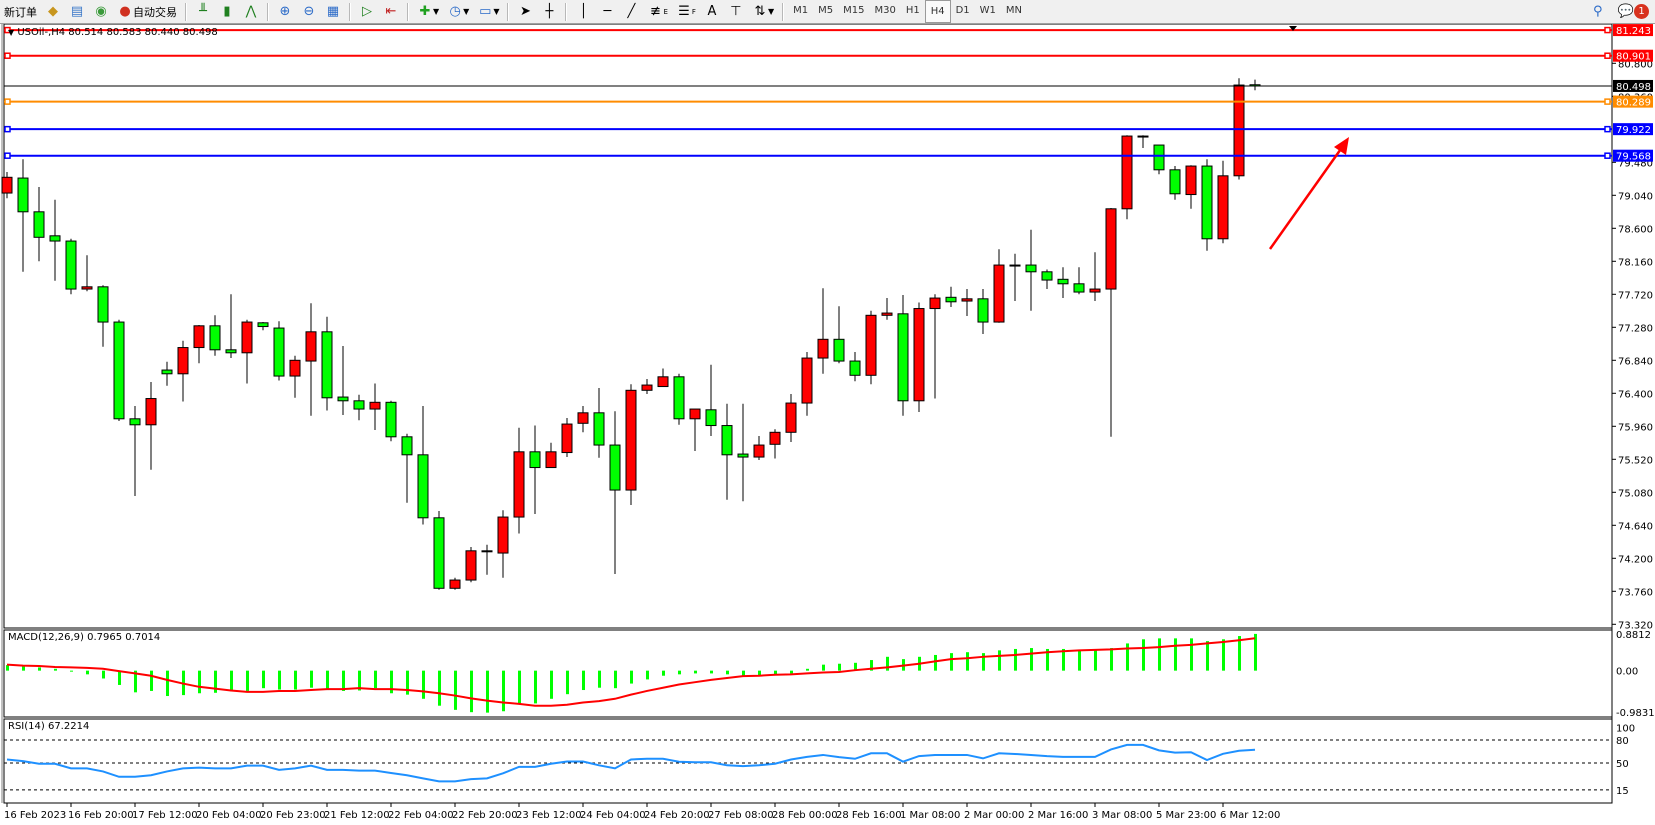 The height and width of the screenshot is (825, 1655). I want to click on candle-chart-button: ▮, so click(227, 11).